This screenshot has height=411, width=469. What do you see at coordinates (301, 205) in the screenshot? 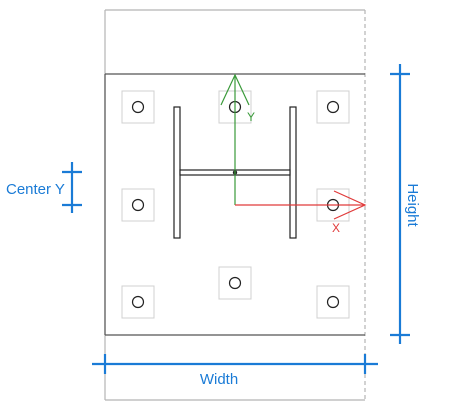
I see `x-axis-arrow` at bounding box center [301, 205].